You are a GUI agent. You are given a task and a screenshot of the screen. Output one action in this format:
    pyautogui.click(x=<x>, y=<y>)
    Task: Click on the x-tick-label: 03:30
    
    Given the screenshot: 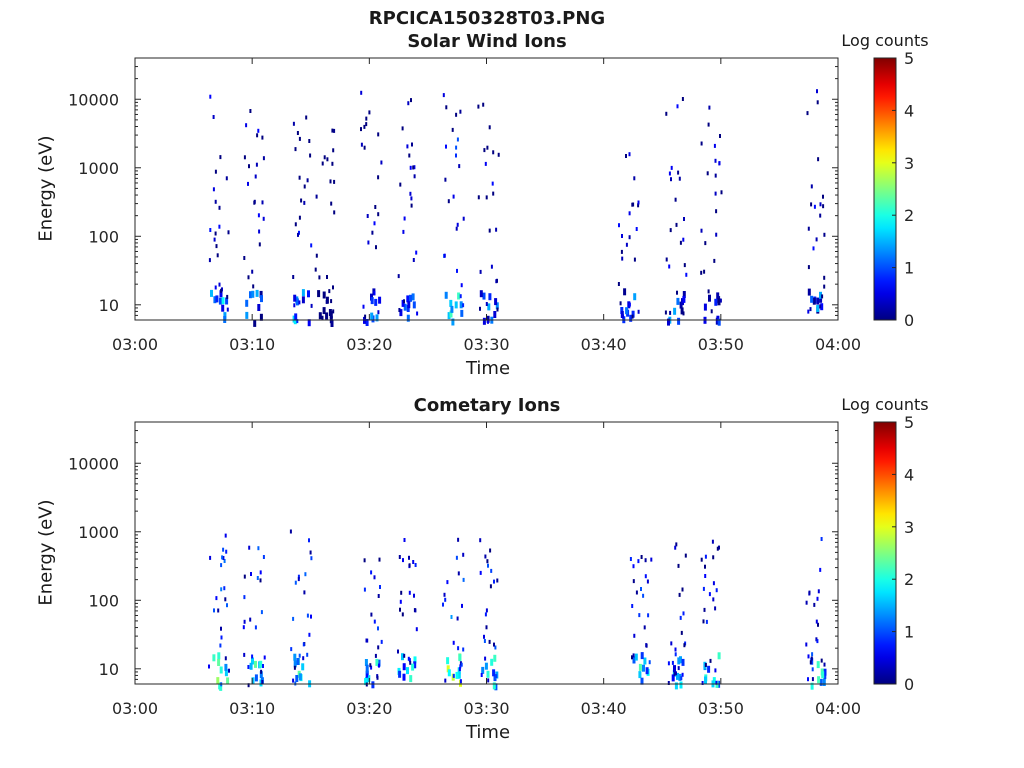 What is the action you would take?
    pyautogui.click(x=486, y=708)
    